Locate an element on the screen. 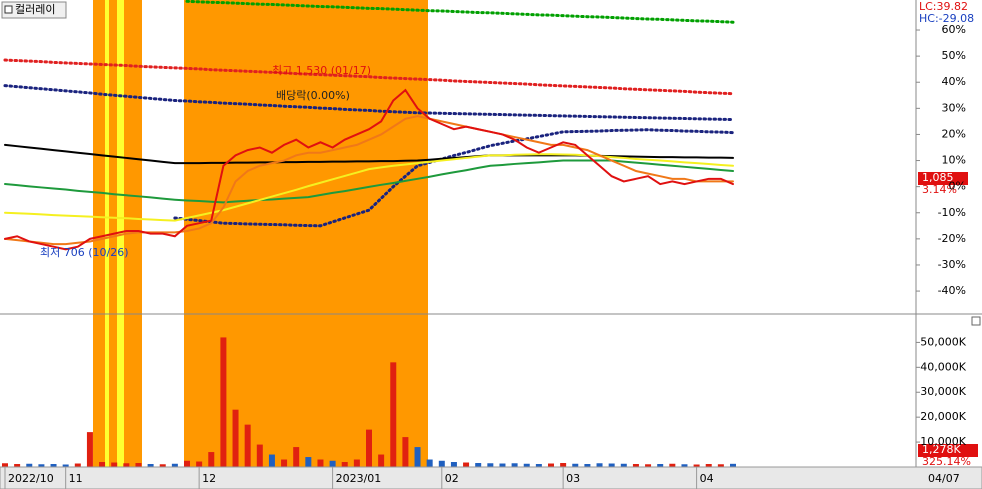 This screenshot has height=489, width=982. x-tick-label: 2023/01 is located at coordinates (359, 478).